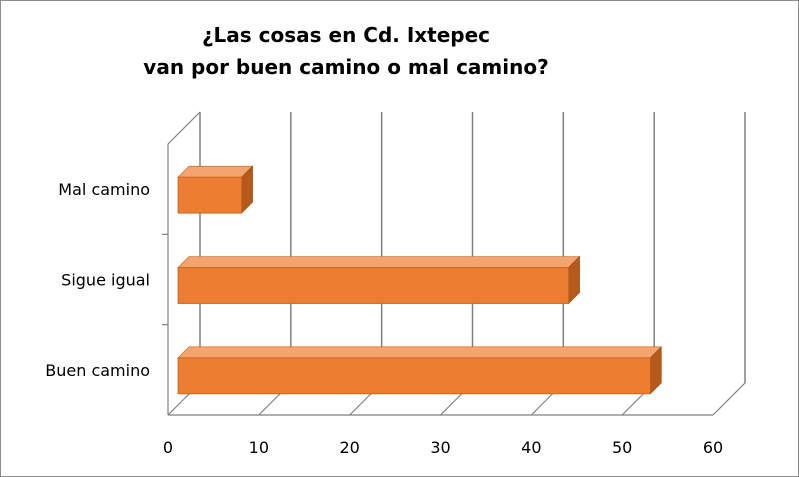  What do you see at coordinates (531, 447) in the screenshot?
I see `x-tick-label-40: 40` at bounding box center [531, 447].